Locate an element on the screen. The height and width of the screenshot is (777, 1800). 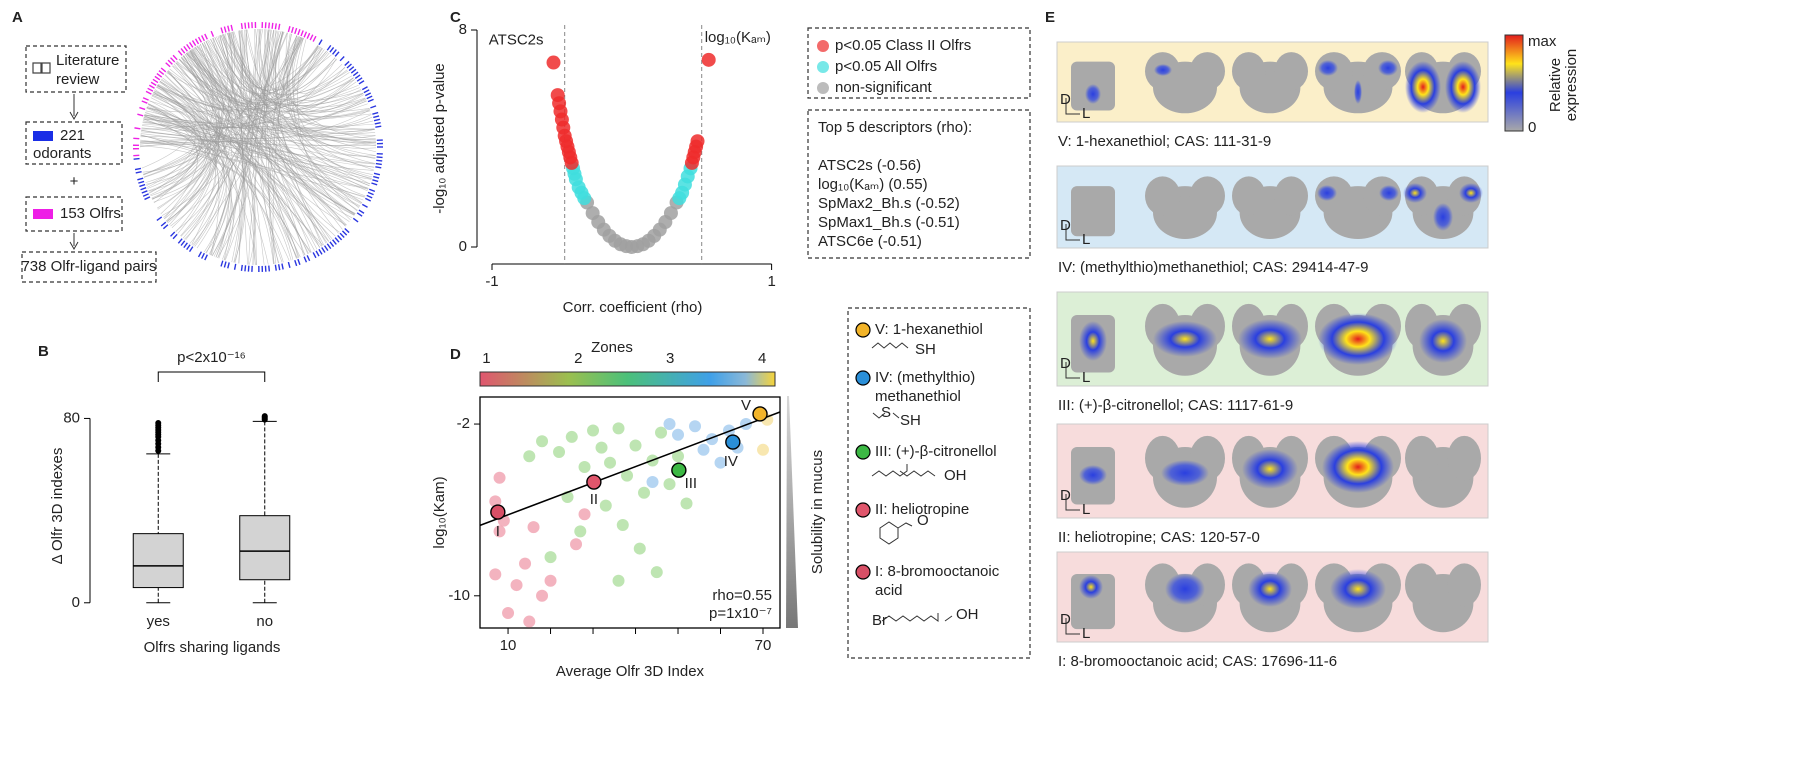
x-tick-label: 1 is located at coordinates (771, 281).